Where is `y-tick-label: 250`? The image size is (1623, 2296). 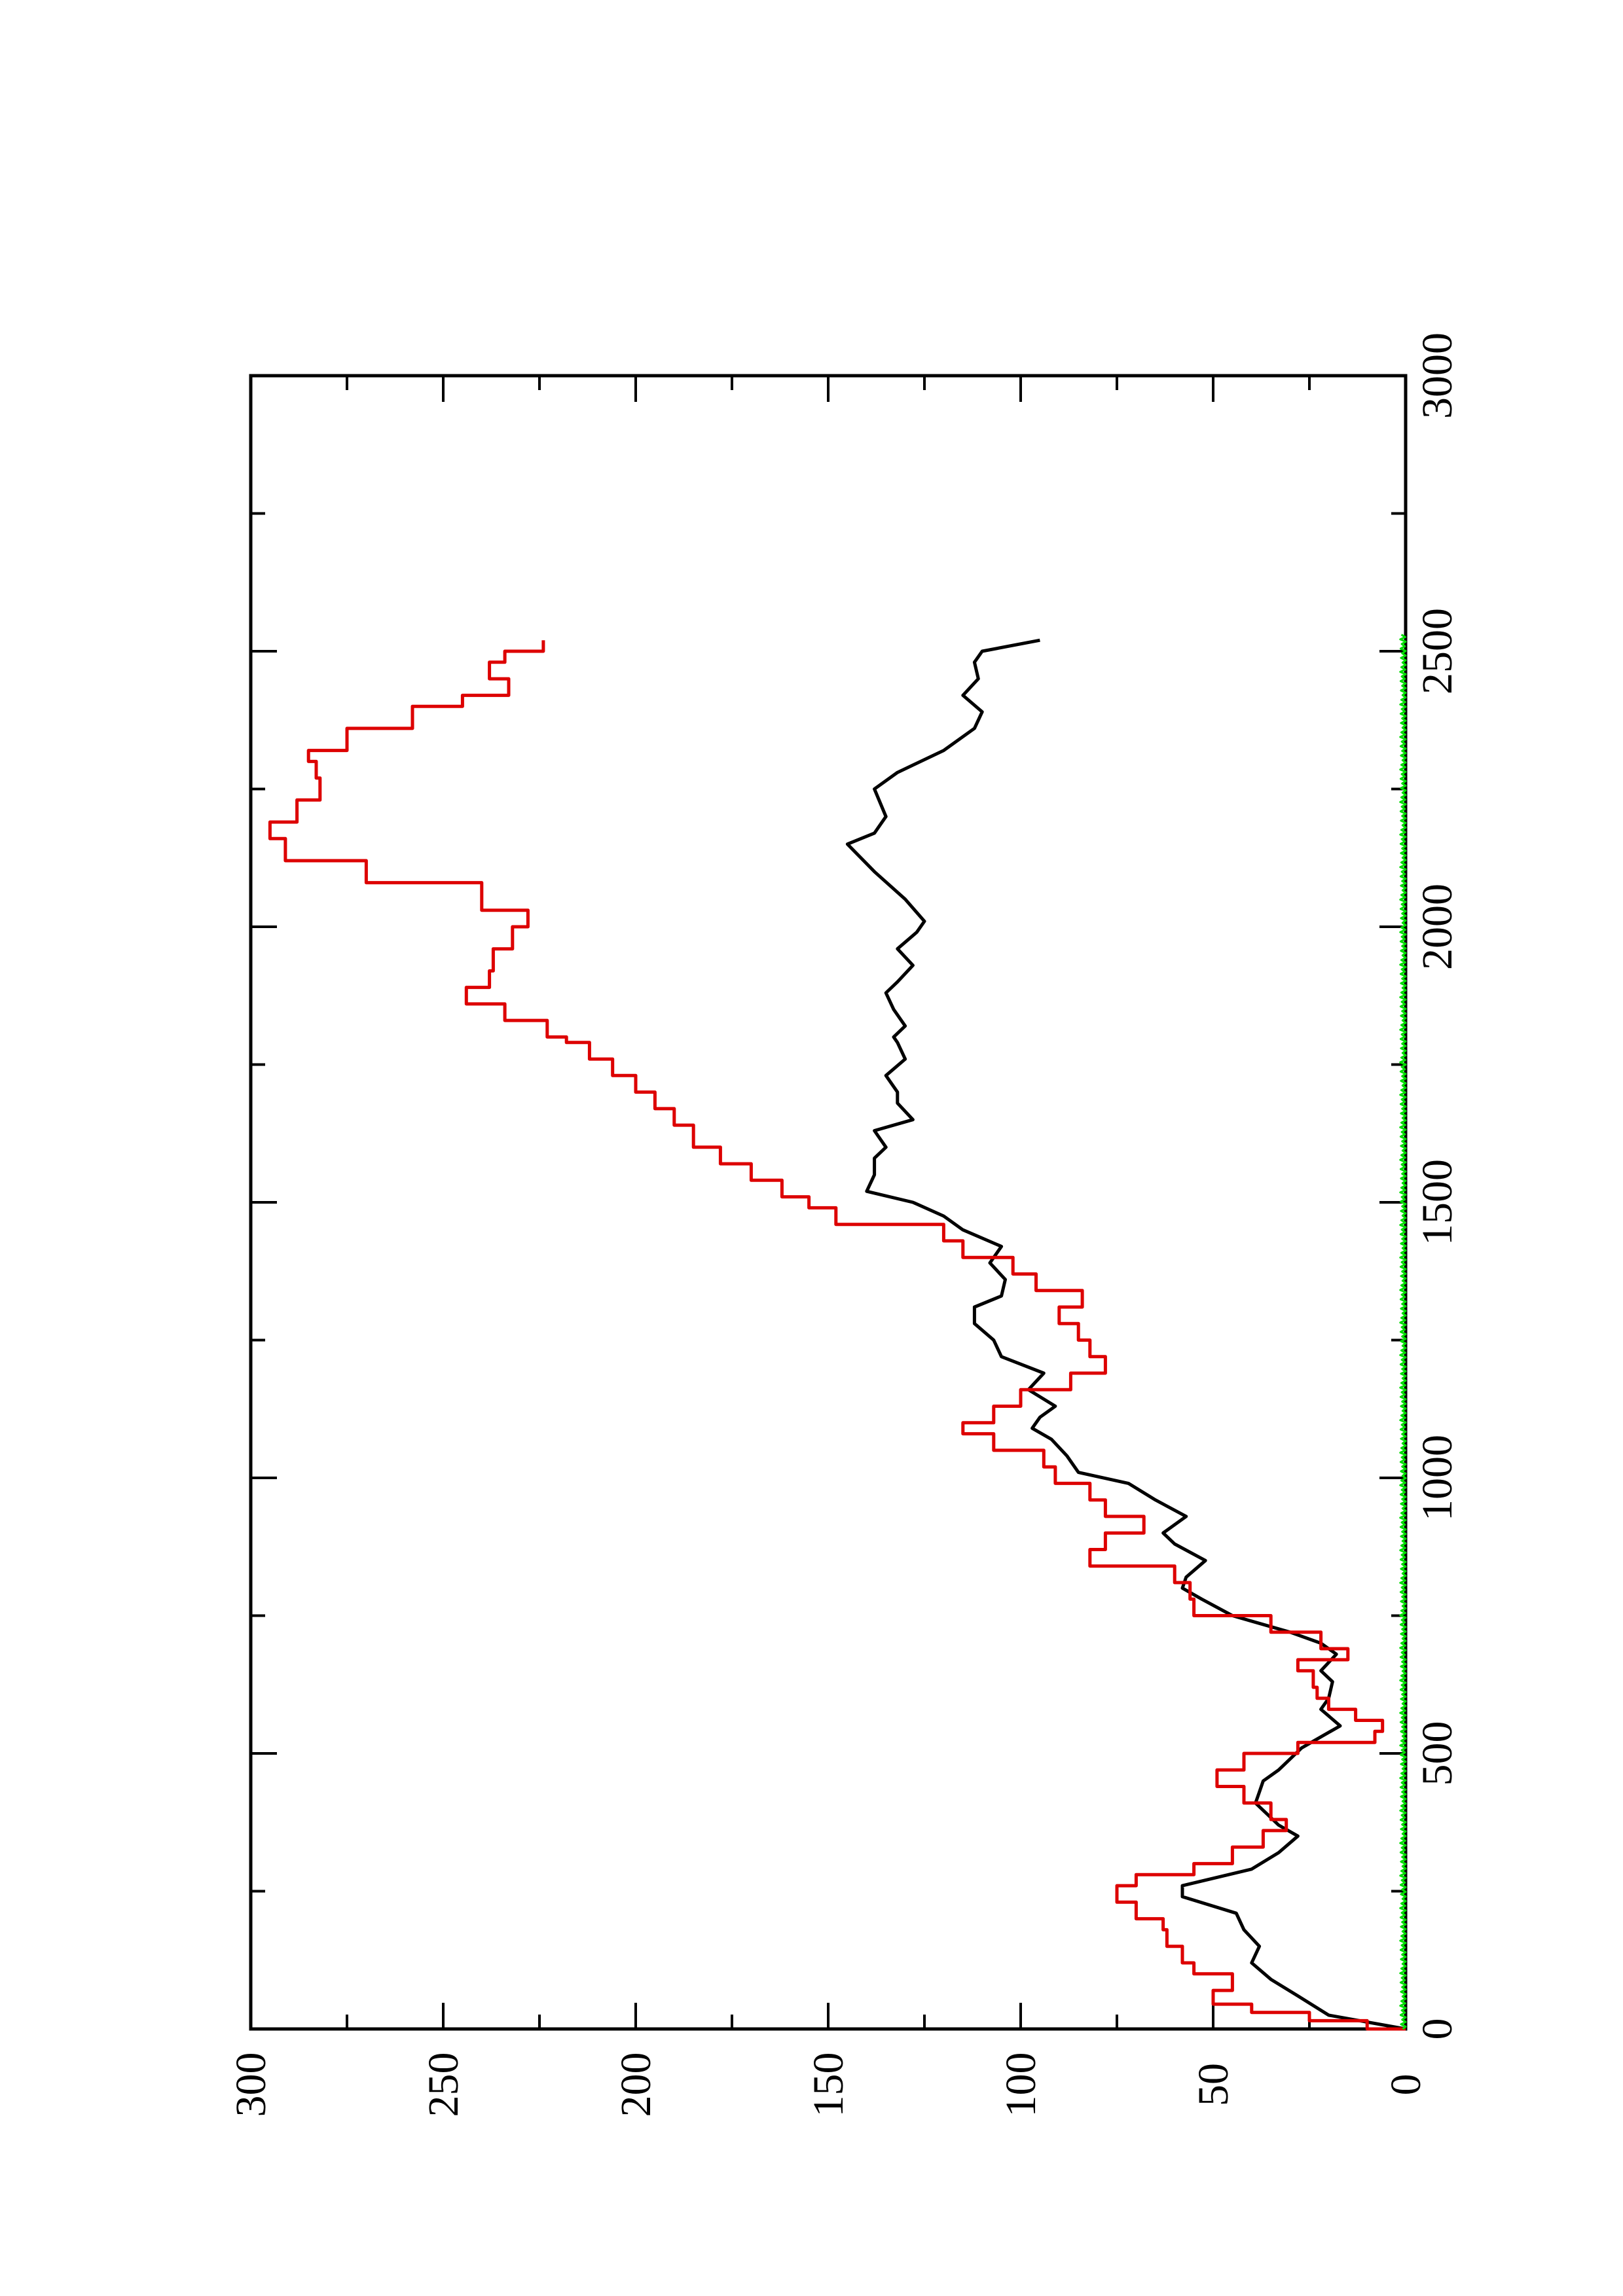 y-tick-label: 250 is located at coordinates (443, 2085).